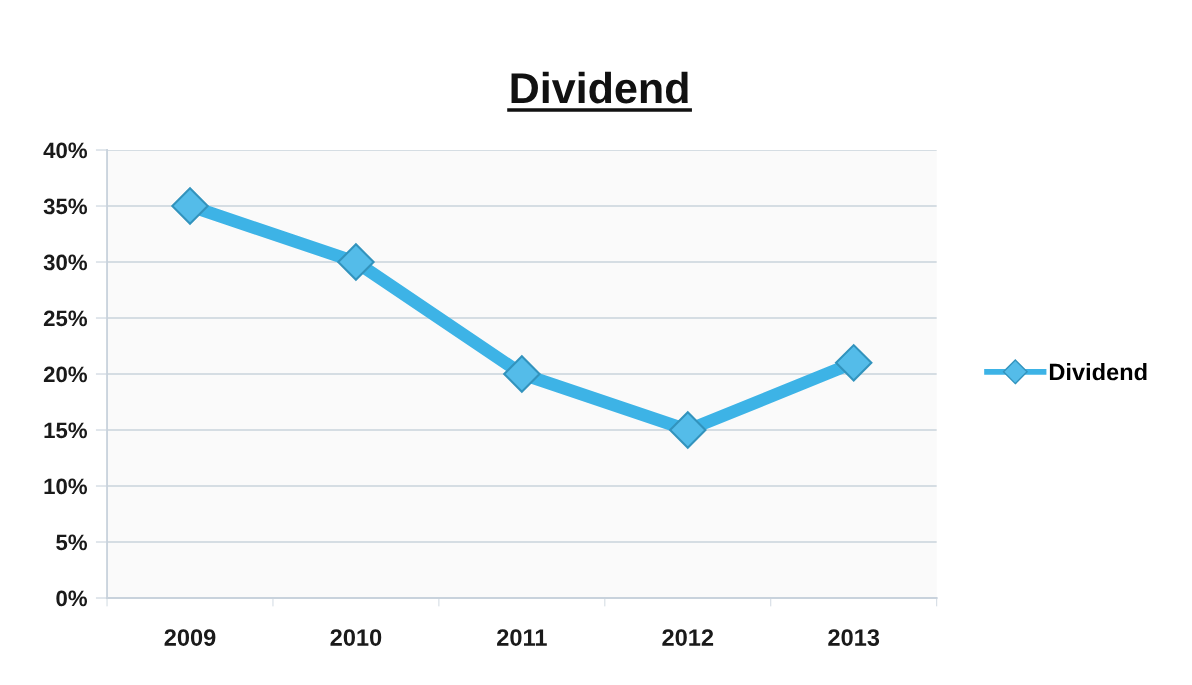 This screenshot has height=685, width=1192. What do you see at coordinates (356, 637) in the screenshot?
I see `x-tick-label: 2010` at bounding box center [356, 637].